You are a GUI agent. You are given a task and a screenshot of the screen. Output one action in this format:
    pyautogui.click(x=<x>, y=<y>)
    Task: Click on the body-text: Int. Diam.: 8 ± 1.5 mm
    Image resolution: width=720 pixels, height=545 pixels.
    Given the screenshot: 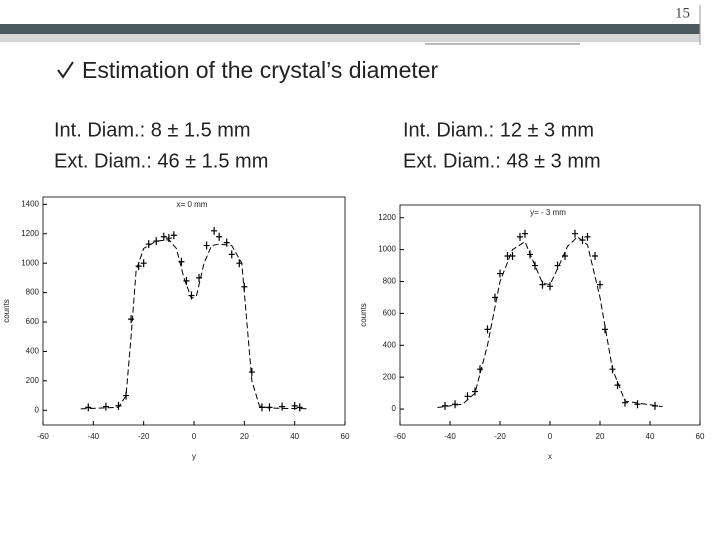 What is the action you would take?
    pyautogui.click(x=152, y=130)
    